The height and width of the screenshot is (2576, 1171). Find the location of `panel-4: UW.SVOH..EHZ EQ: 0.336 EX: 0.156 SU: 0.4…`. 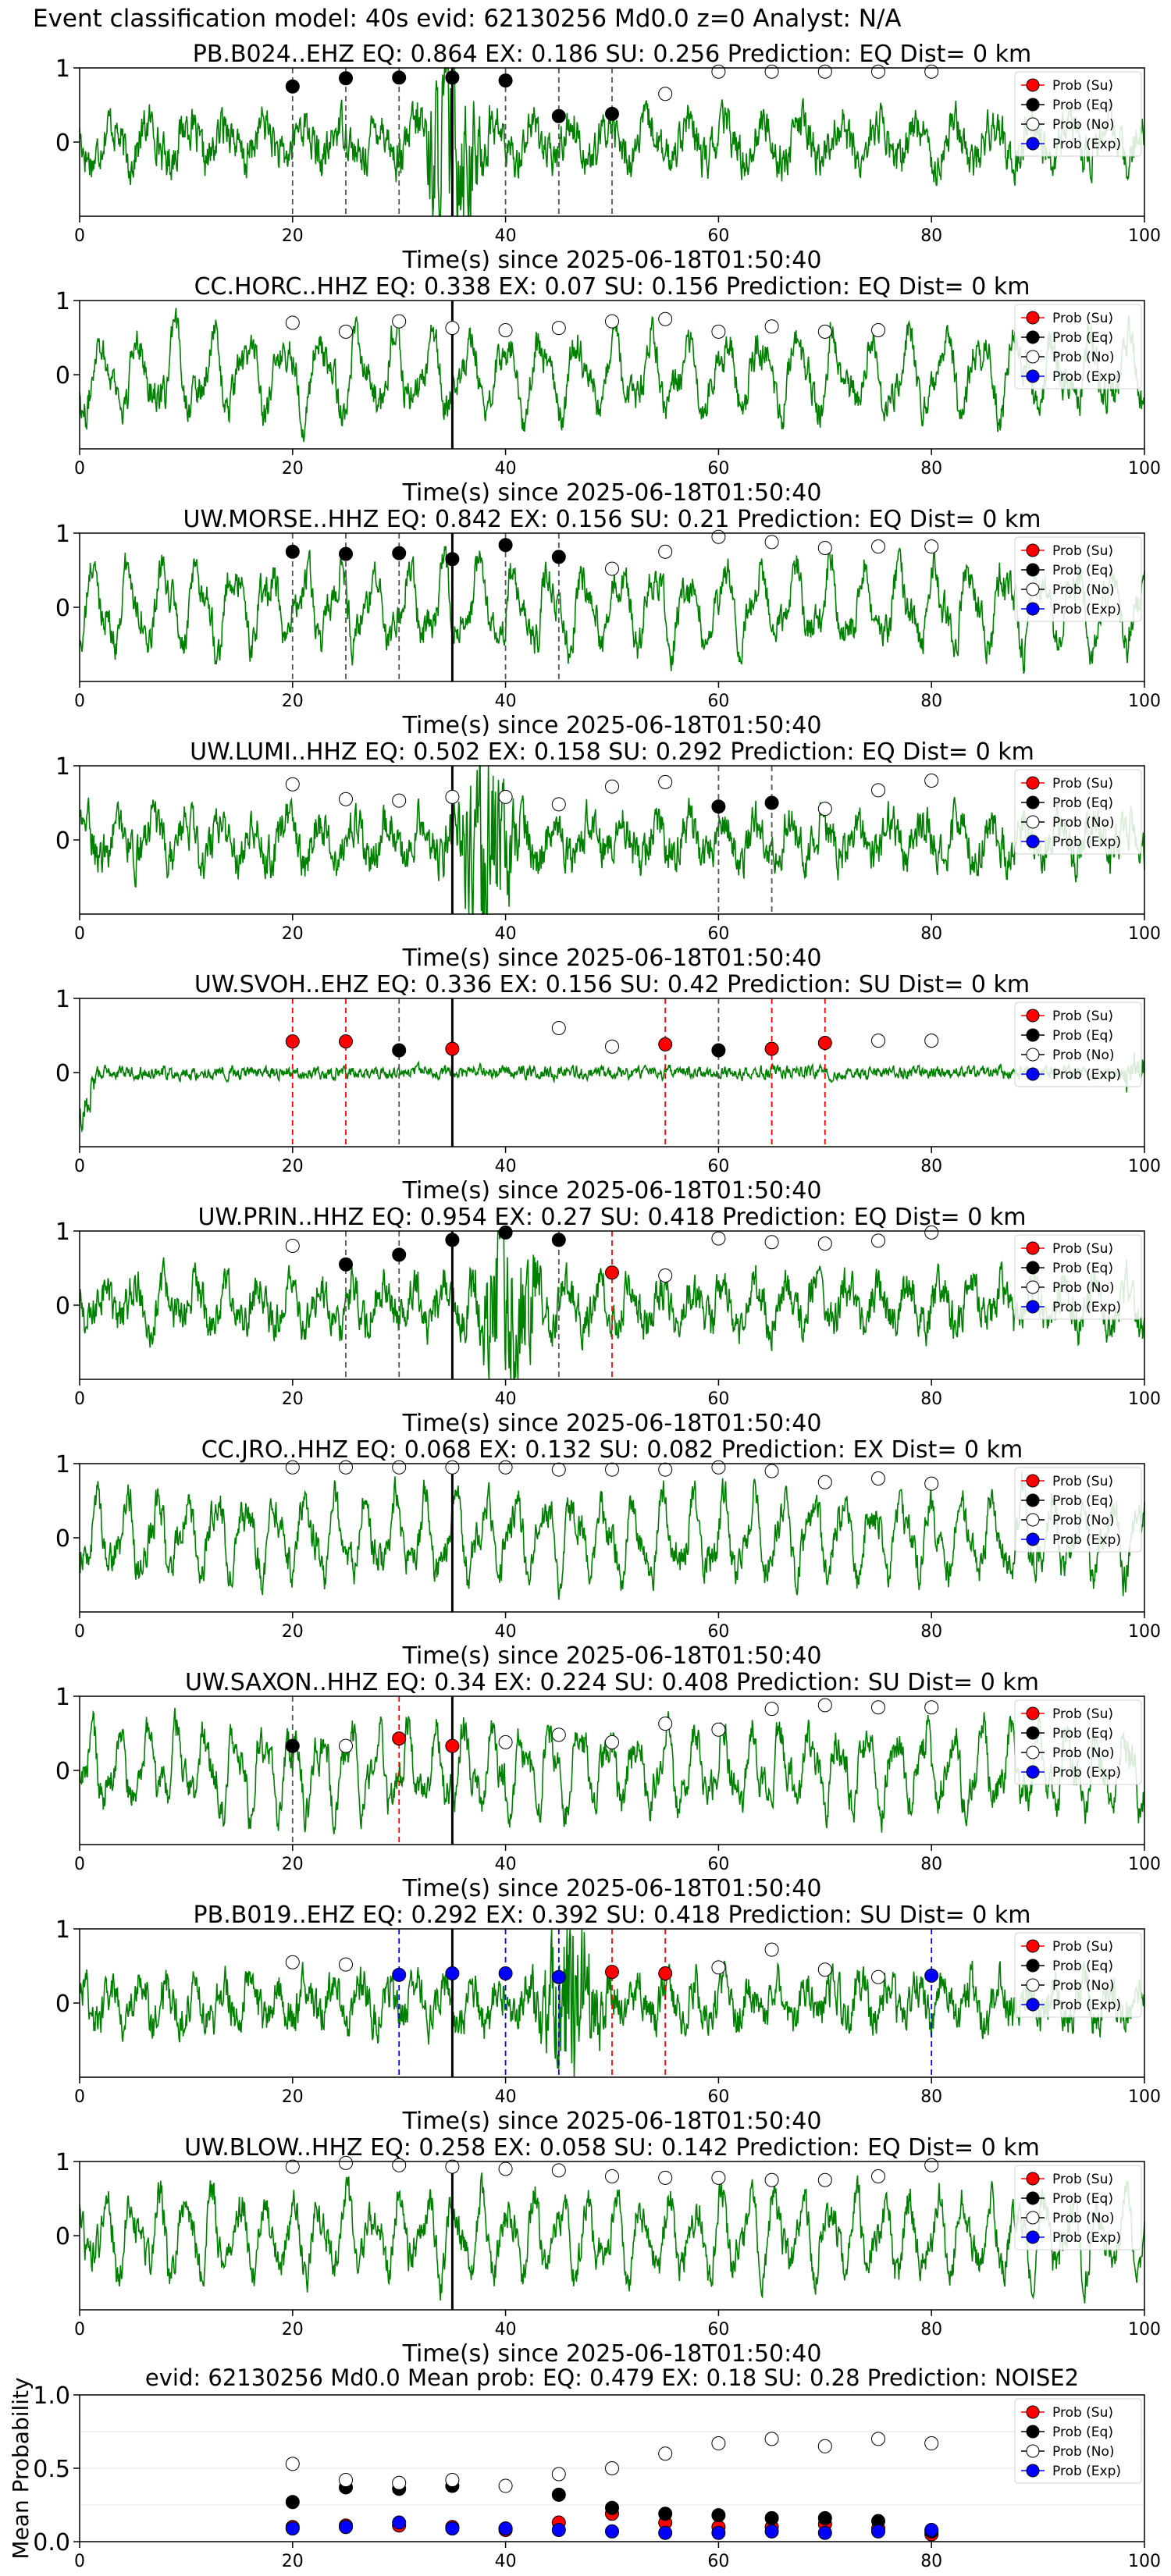

panel-4: UW.SVOH..EHZ EQ: 0.336 EX: 0.156 SU: 0.4… is located at coordinates (608, 1087).